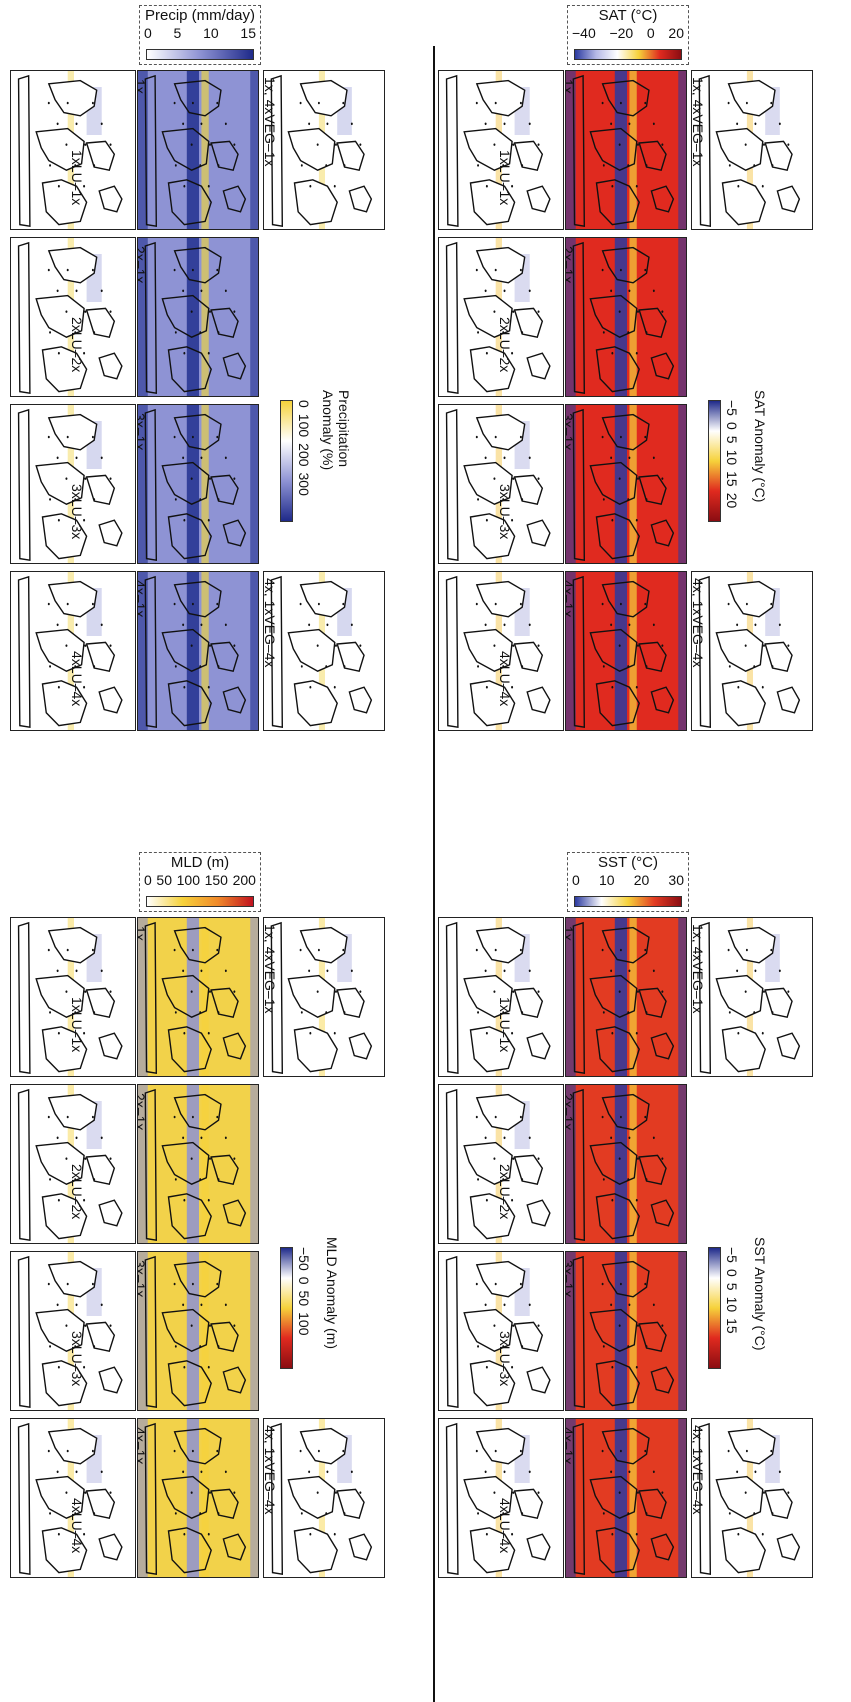  Describe the element at coordinates (570, 1112) in the screenshot. I see `sst-mid-label: 2x–1x` at that location.